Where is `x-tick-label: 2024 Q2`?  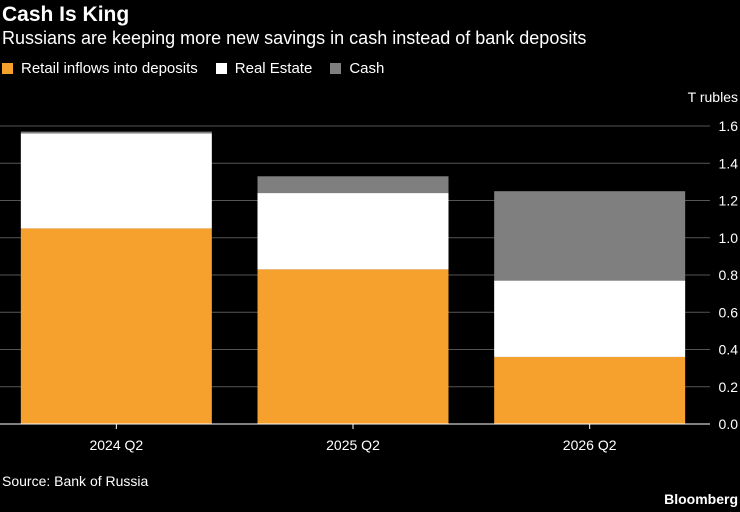
x-tick-label: 2024 Q2 is located at coordinates (116, 445).